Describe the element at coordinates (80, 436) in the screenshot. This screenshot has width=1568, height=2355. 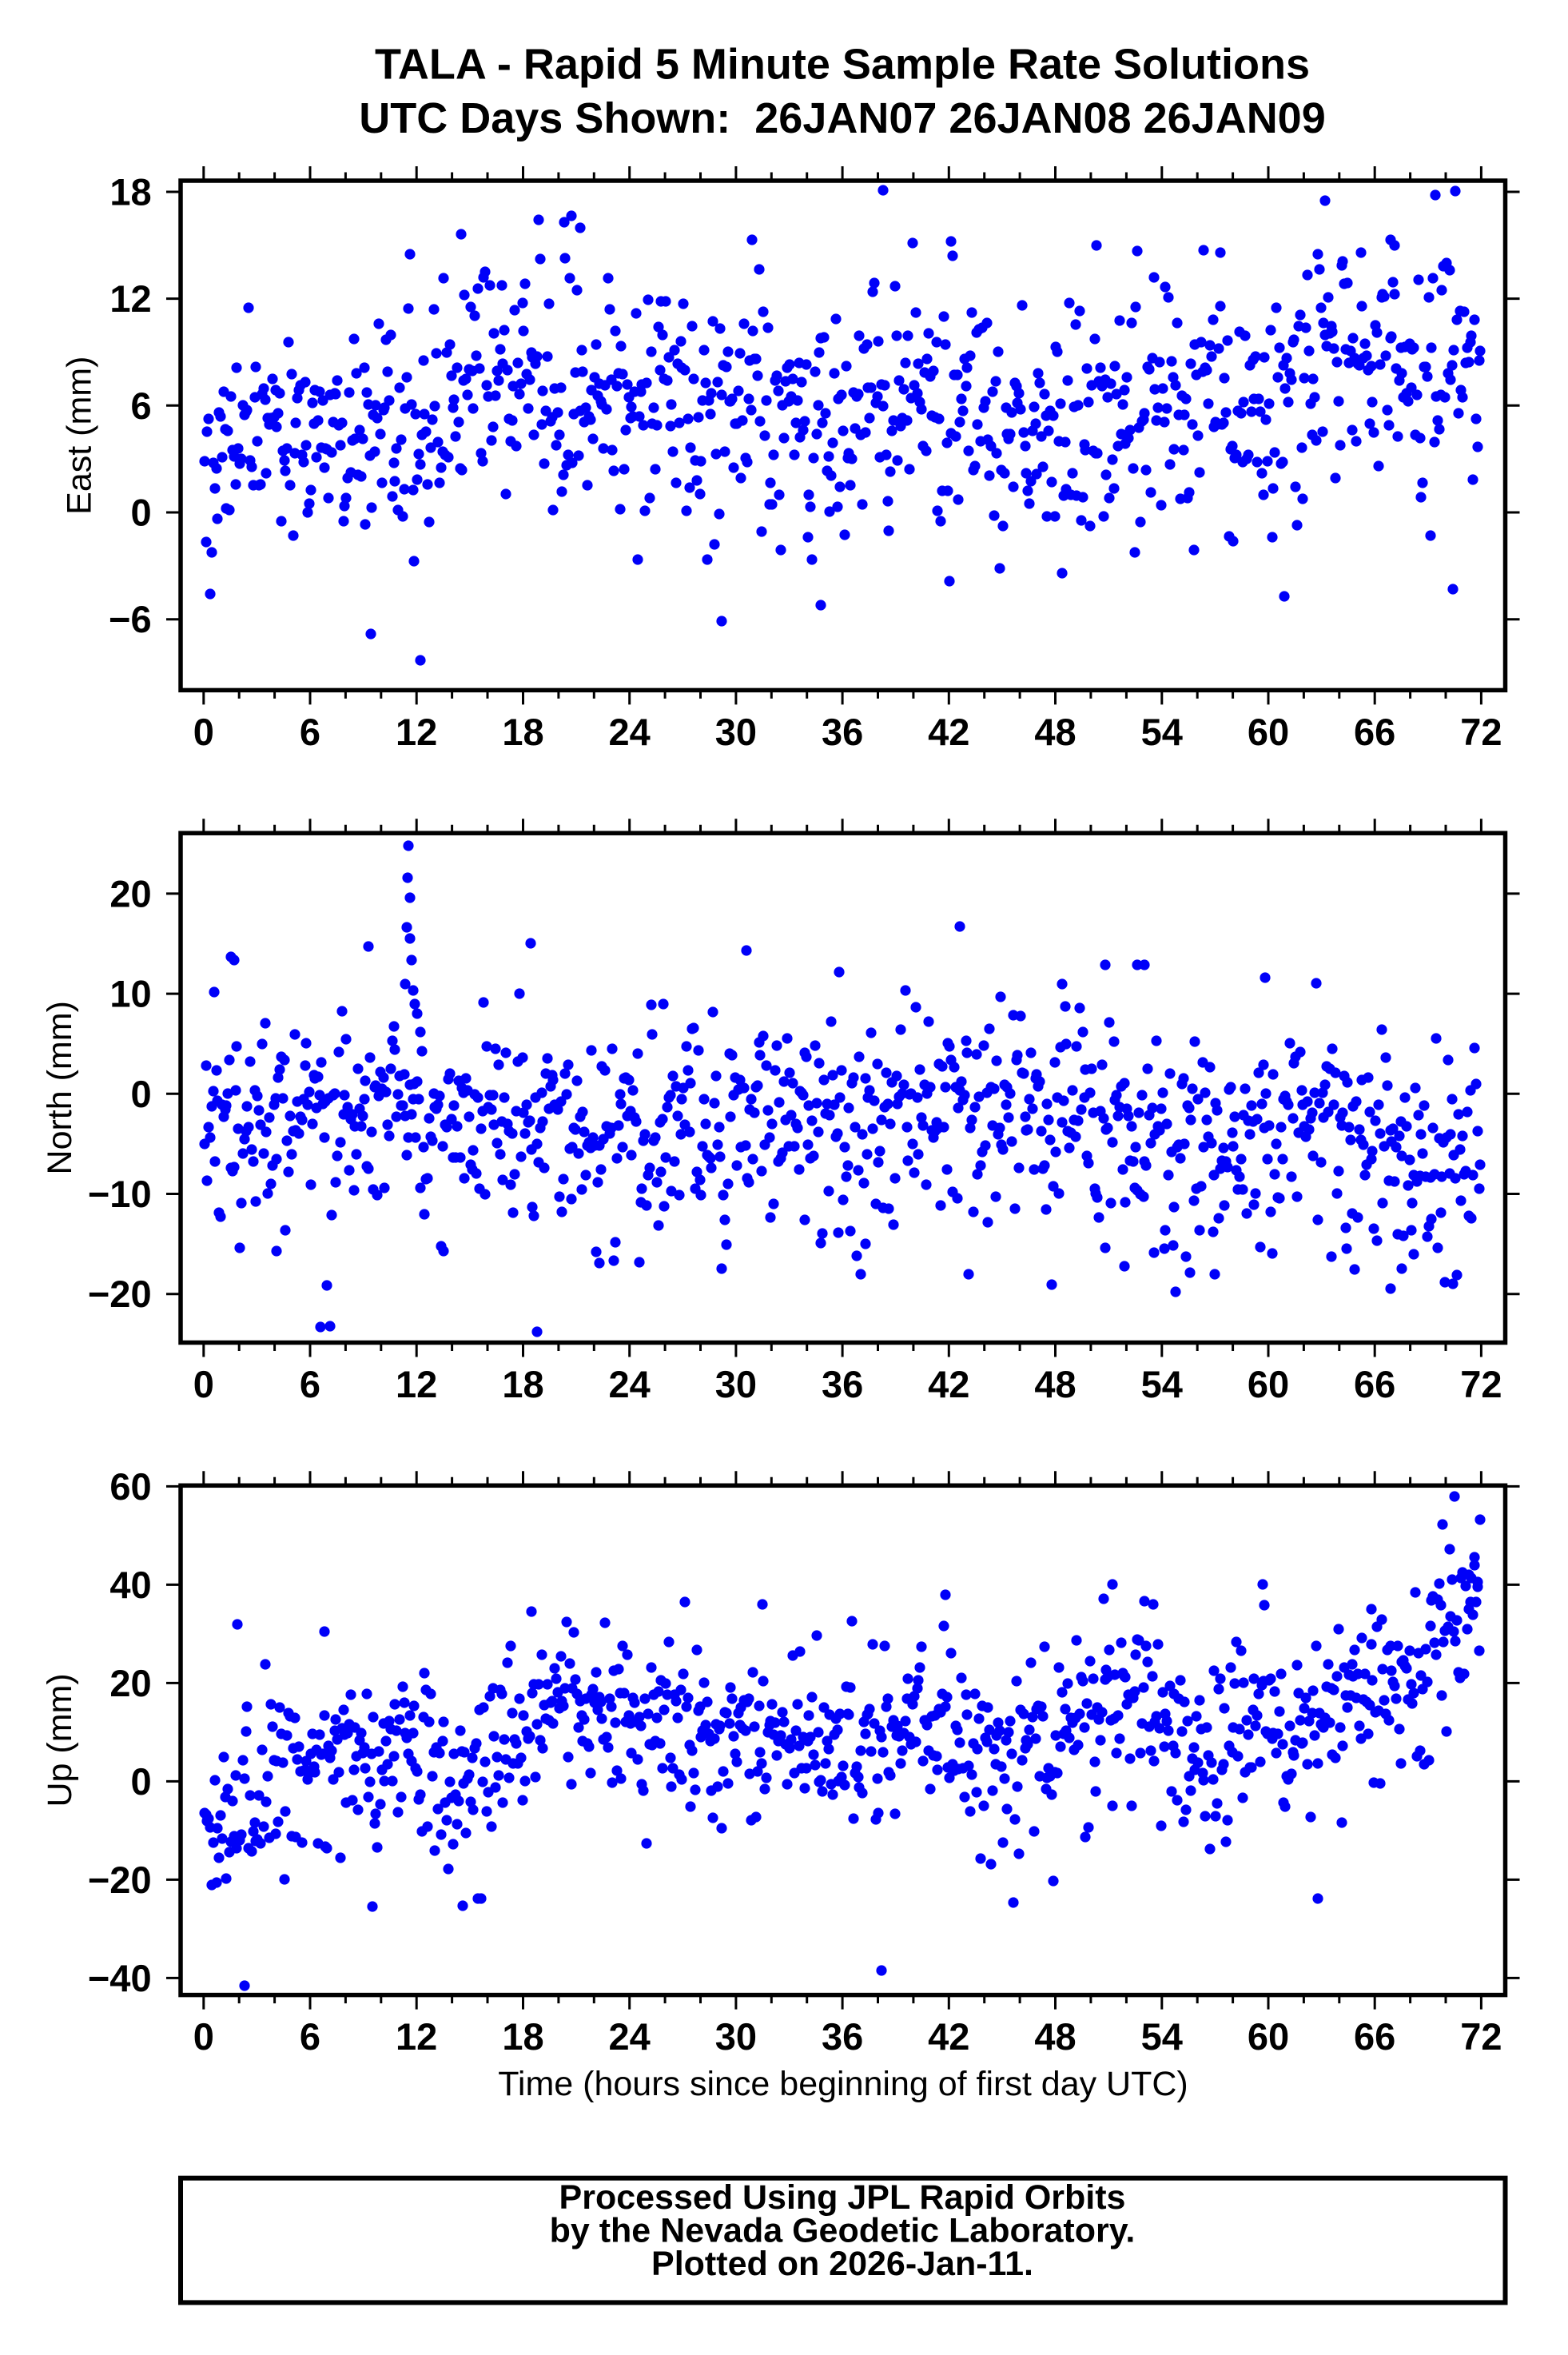
I see `svg-text: East (mm)` at that location.